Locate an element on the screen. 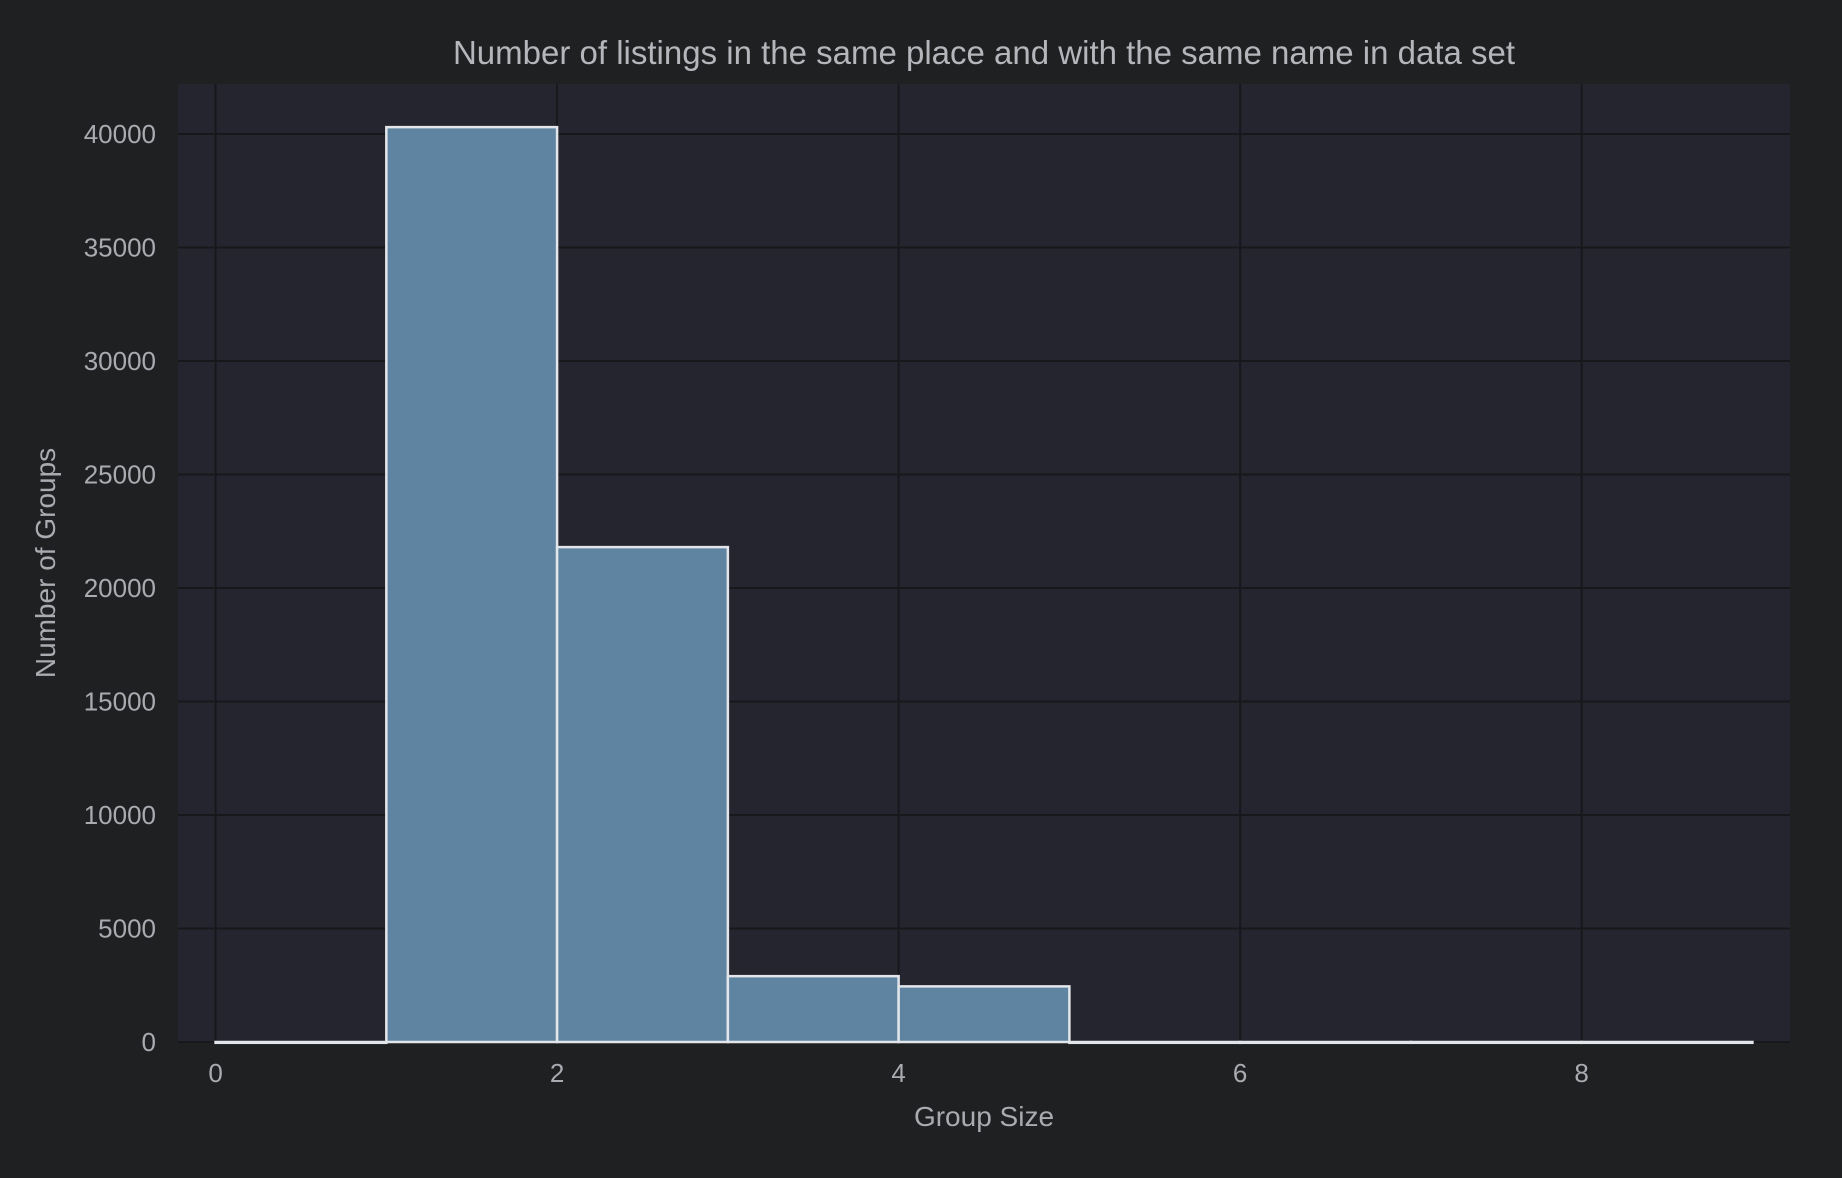 Image resolution: width=1842 pixels, height=1178 pixels. x-tick-label: 6 is located at coordinates (1240, 1073).